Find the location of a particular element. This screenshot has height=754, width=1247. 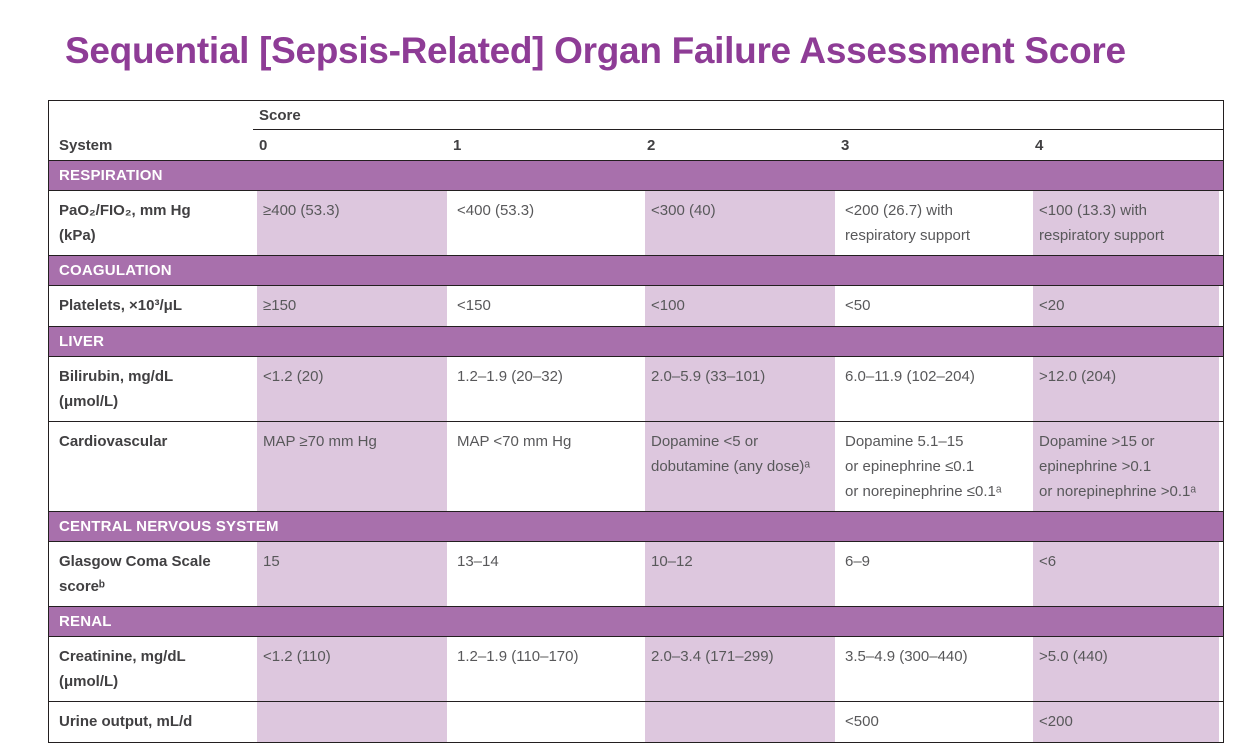

cell: <1.2 (20) is located at coordinates (350, 389).